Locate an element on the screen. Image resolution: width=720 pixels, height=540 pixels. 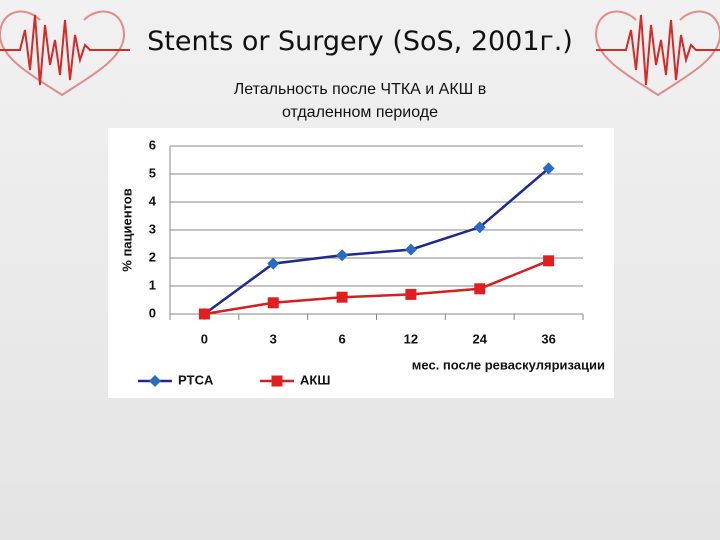
y-tick-label: 5 is located at coordinates (152, 172).